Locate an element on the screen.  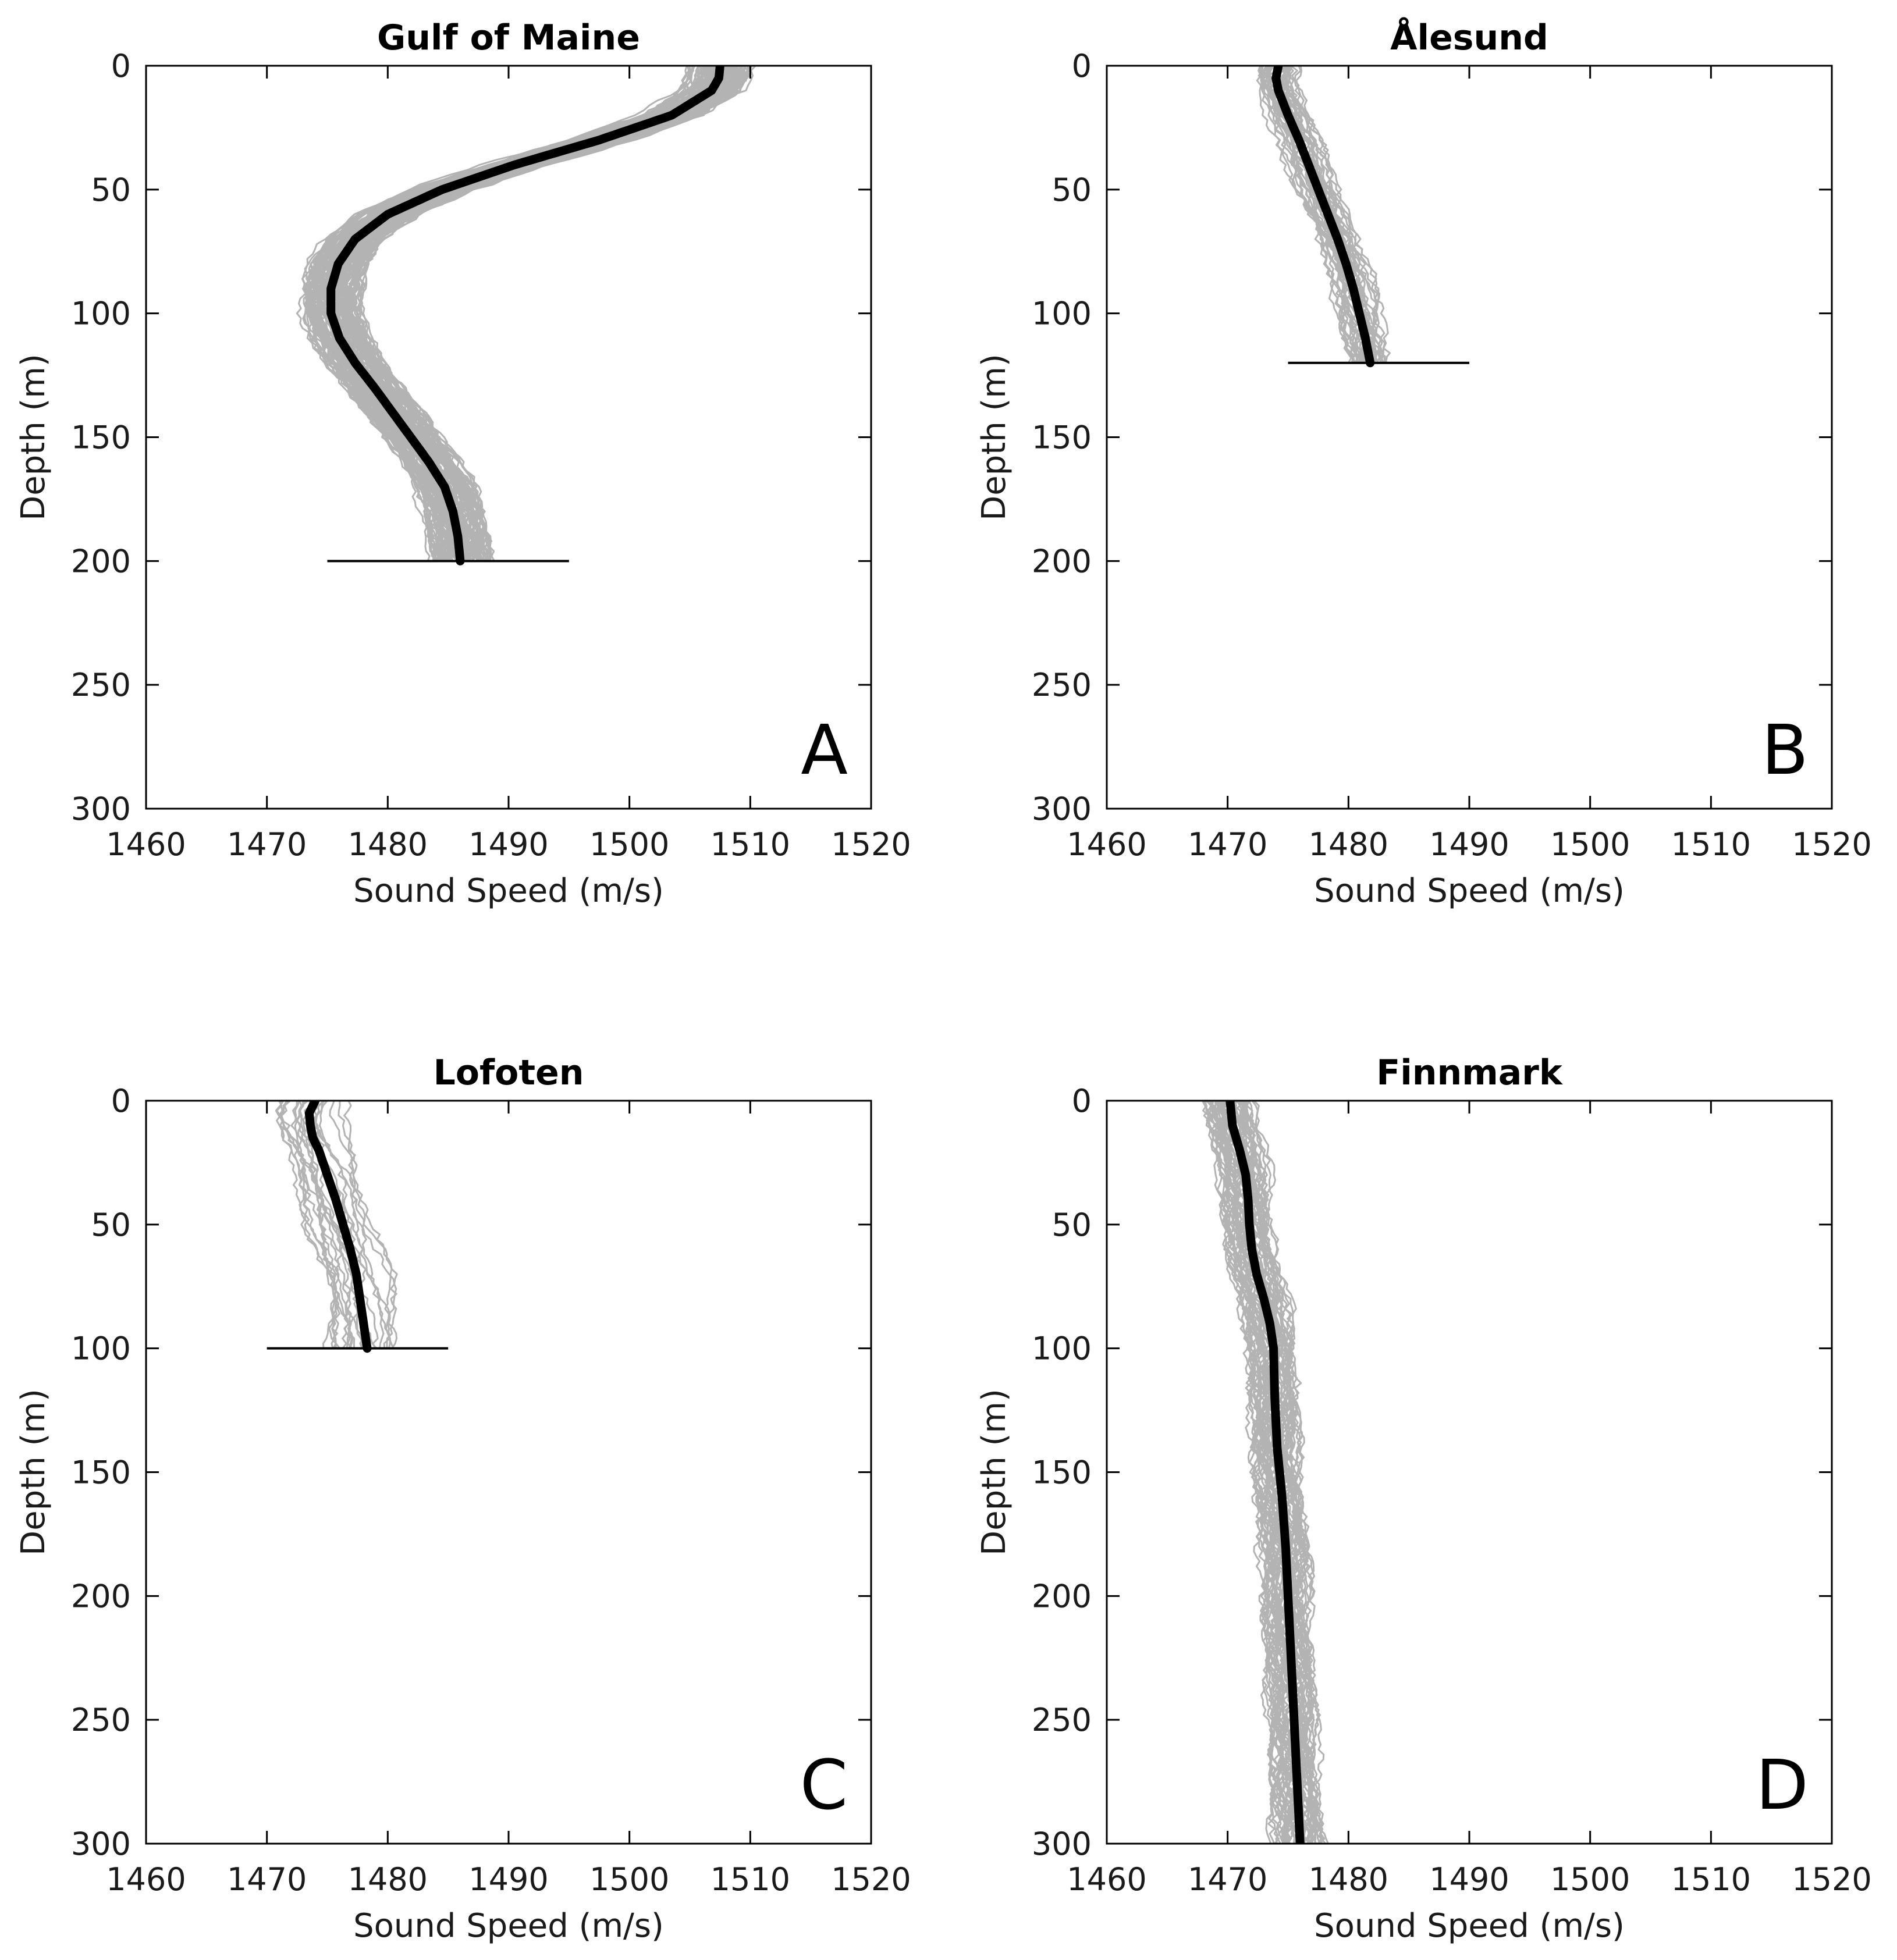
panel-letter: C is located at coordinates (824, 1785).